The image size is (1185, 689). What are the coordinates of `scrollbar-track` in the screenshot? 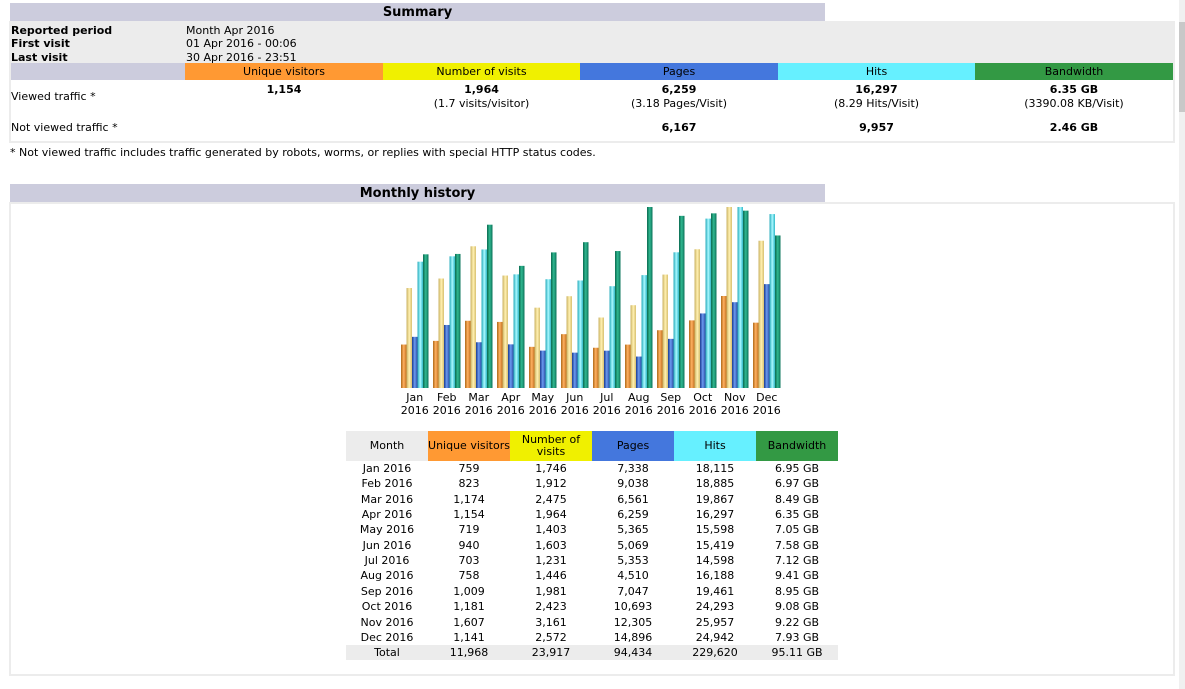 It's located at (1182, 344).